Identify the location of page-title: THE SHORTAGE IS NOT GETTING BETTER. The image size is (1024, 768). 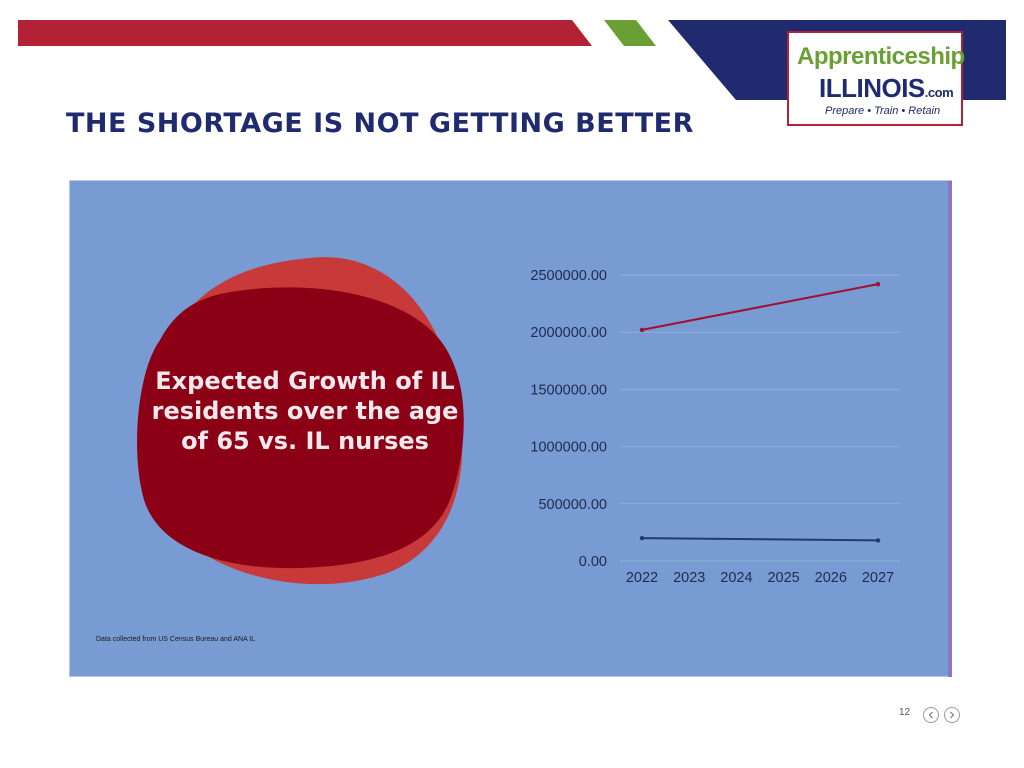
(380, 123).